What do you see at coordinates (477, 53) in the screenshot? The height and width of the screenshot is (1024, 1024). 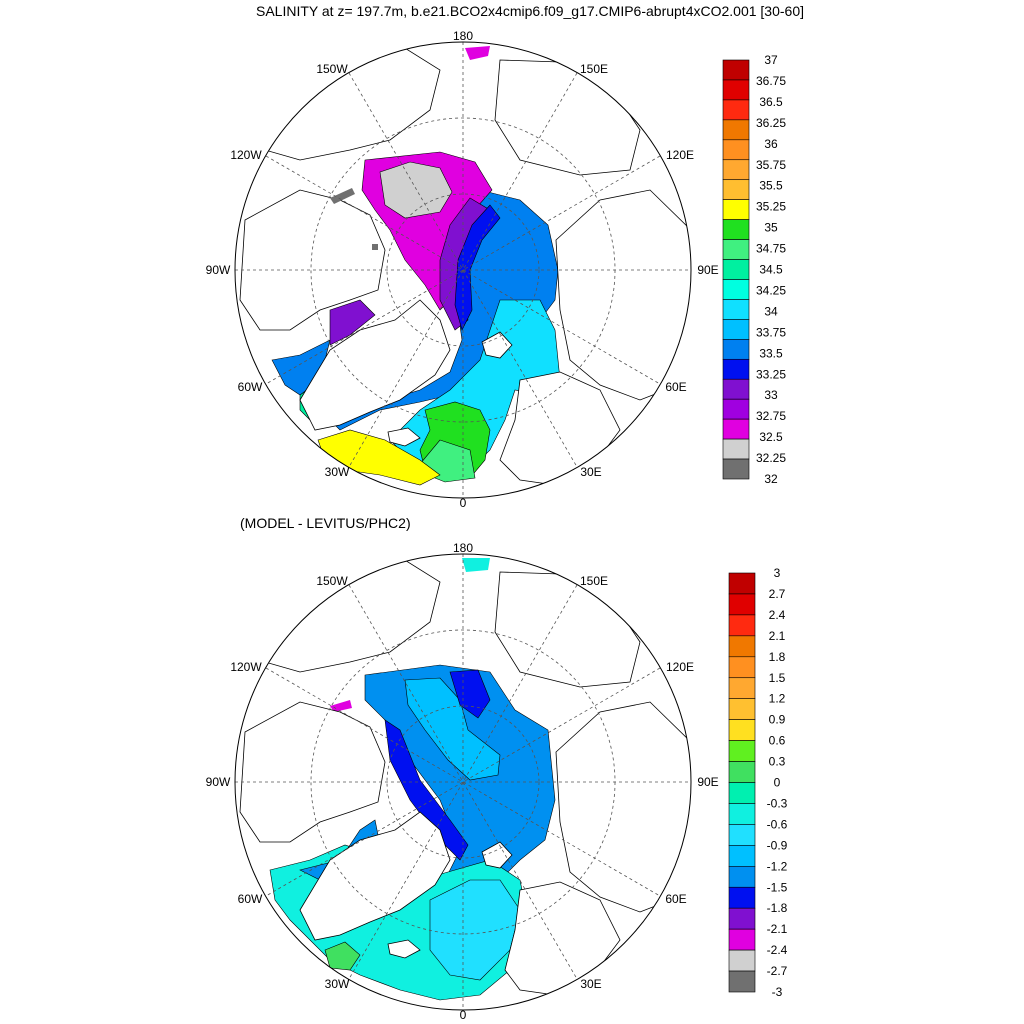 I see `salinity-region-bering` at bounding box center [477, 53].